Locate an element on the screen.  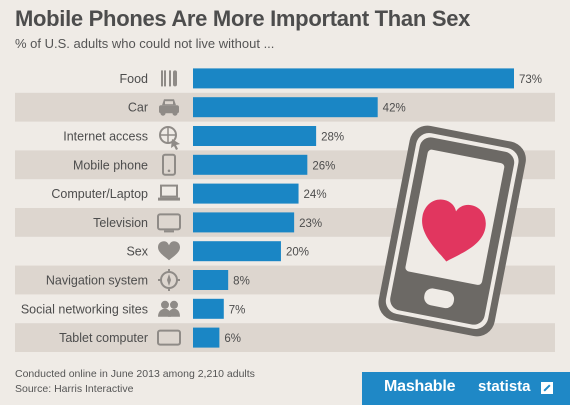
value-label: 73% is located at coordinates (530, 80).